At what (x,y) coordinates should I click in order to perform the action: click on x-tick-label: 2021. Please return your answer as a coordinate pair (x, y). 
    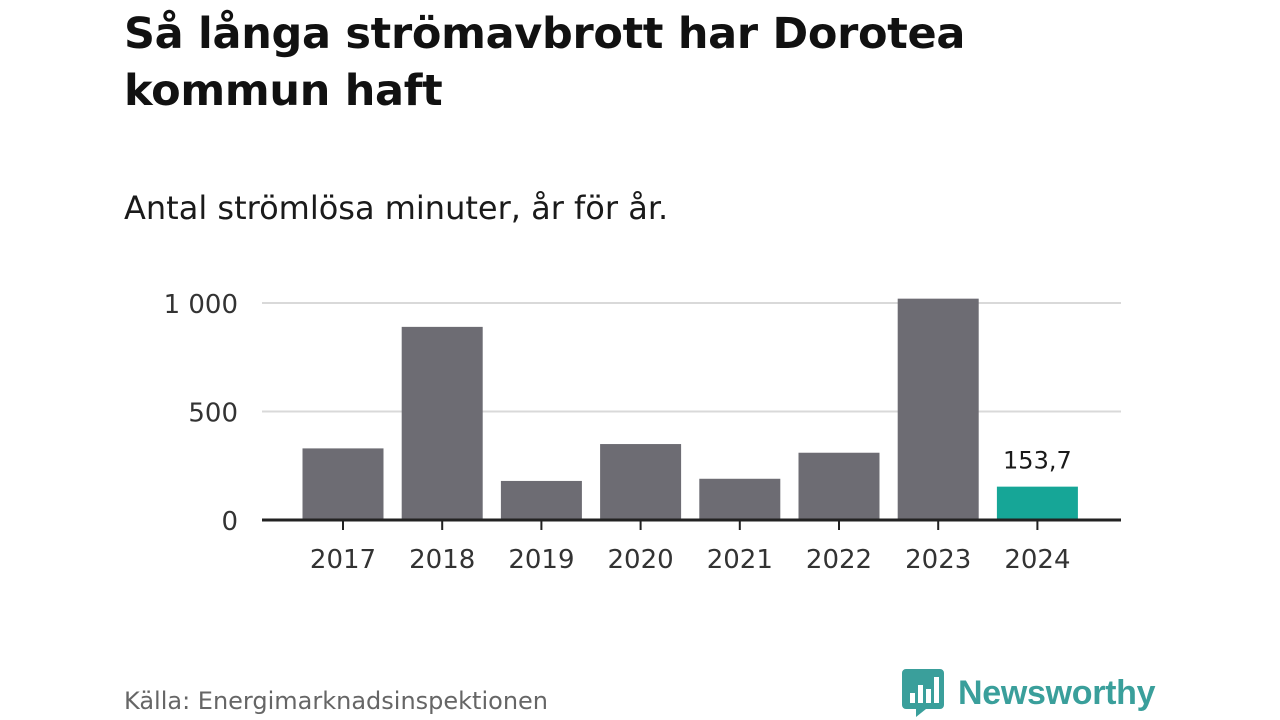
    Looking at the image, I should click on (740, 560).